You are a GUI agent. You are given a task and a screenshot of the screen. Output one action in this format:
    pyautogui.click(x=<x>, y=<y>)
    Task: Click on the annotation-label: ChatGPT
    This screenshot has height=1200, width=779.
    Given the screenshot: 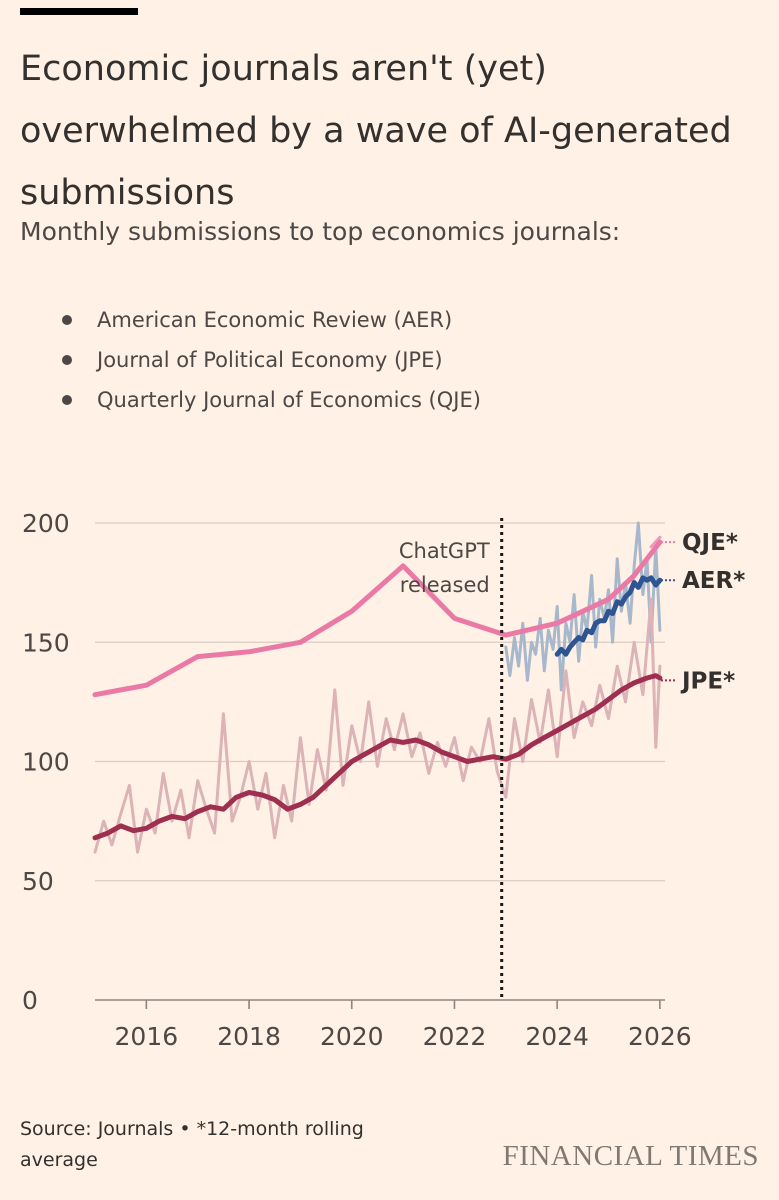 What is the action you would take?
    pyautogui.click(x=444, y=551)
    